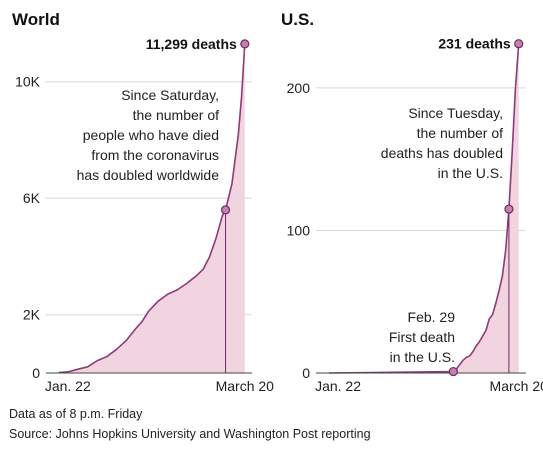  Describe the element at coordinates (422, 337) in the screenshot. I see `annotation-first-death-line: First death` at that location.